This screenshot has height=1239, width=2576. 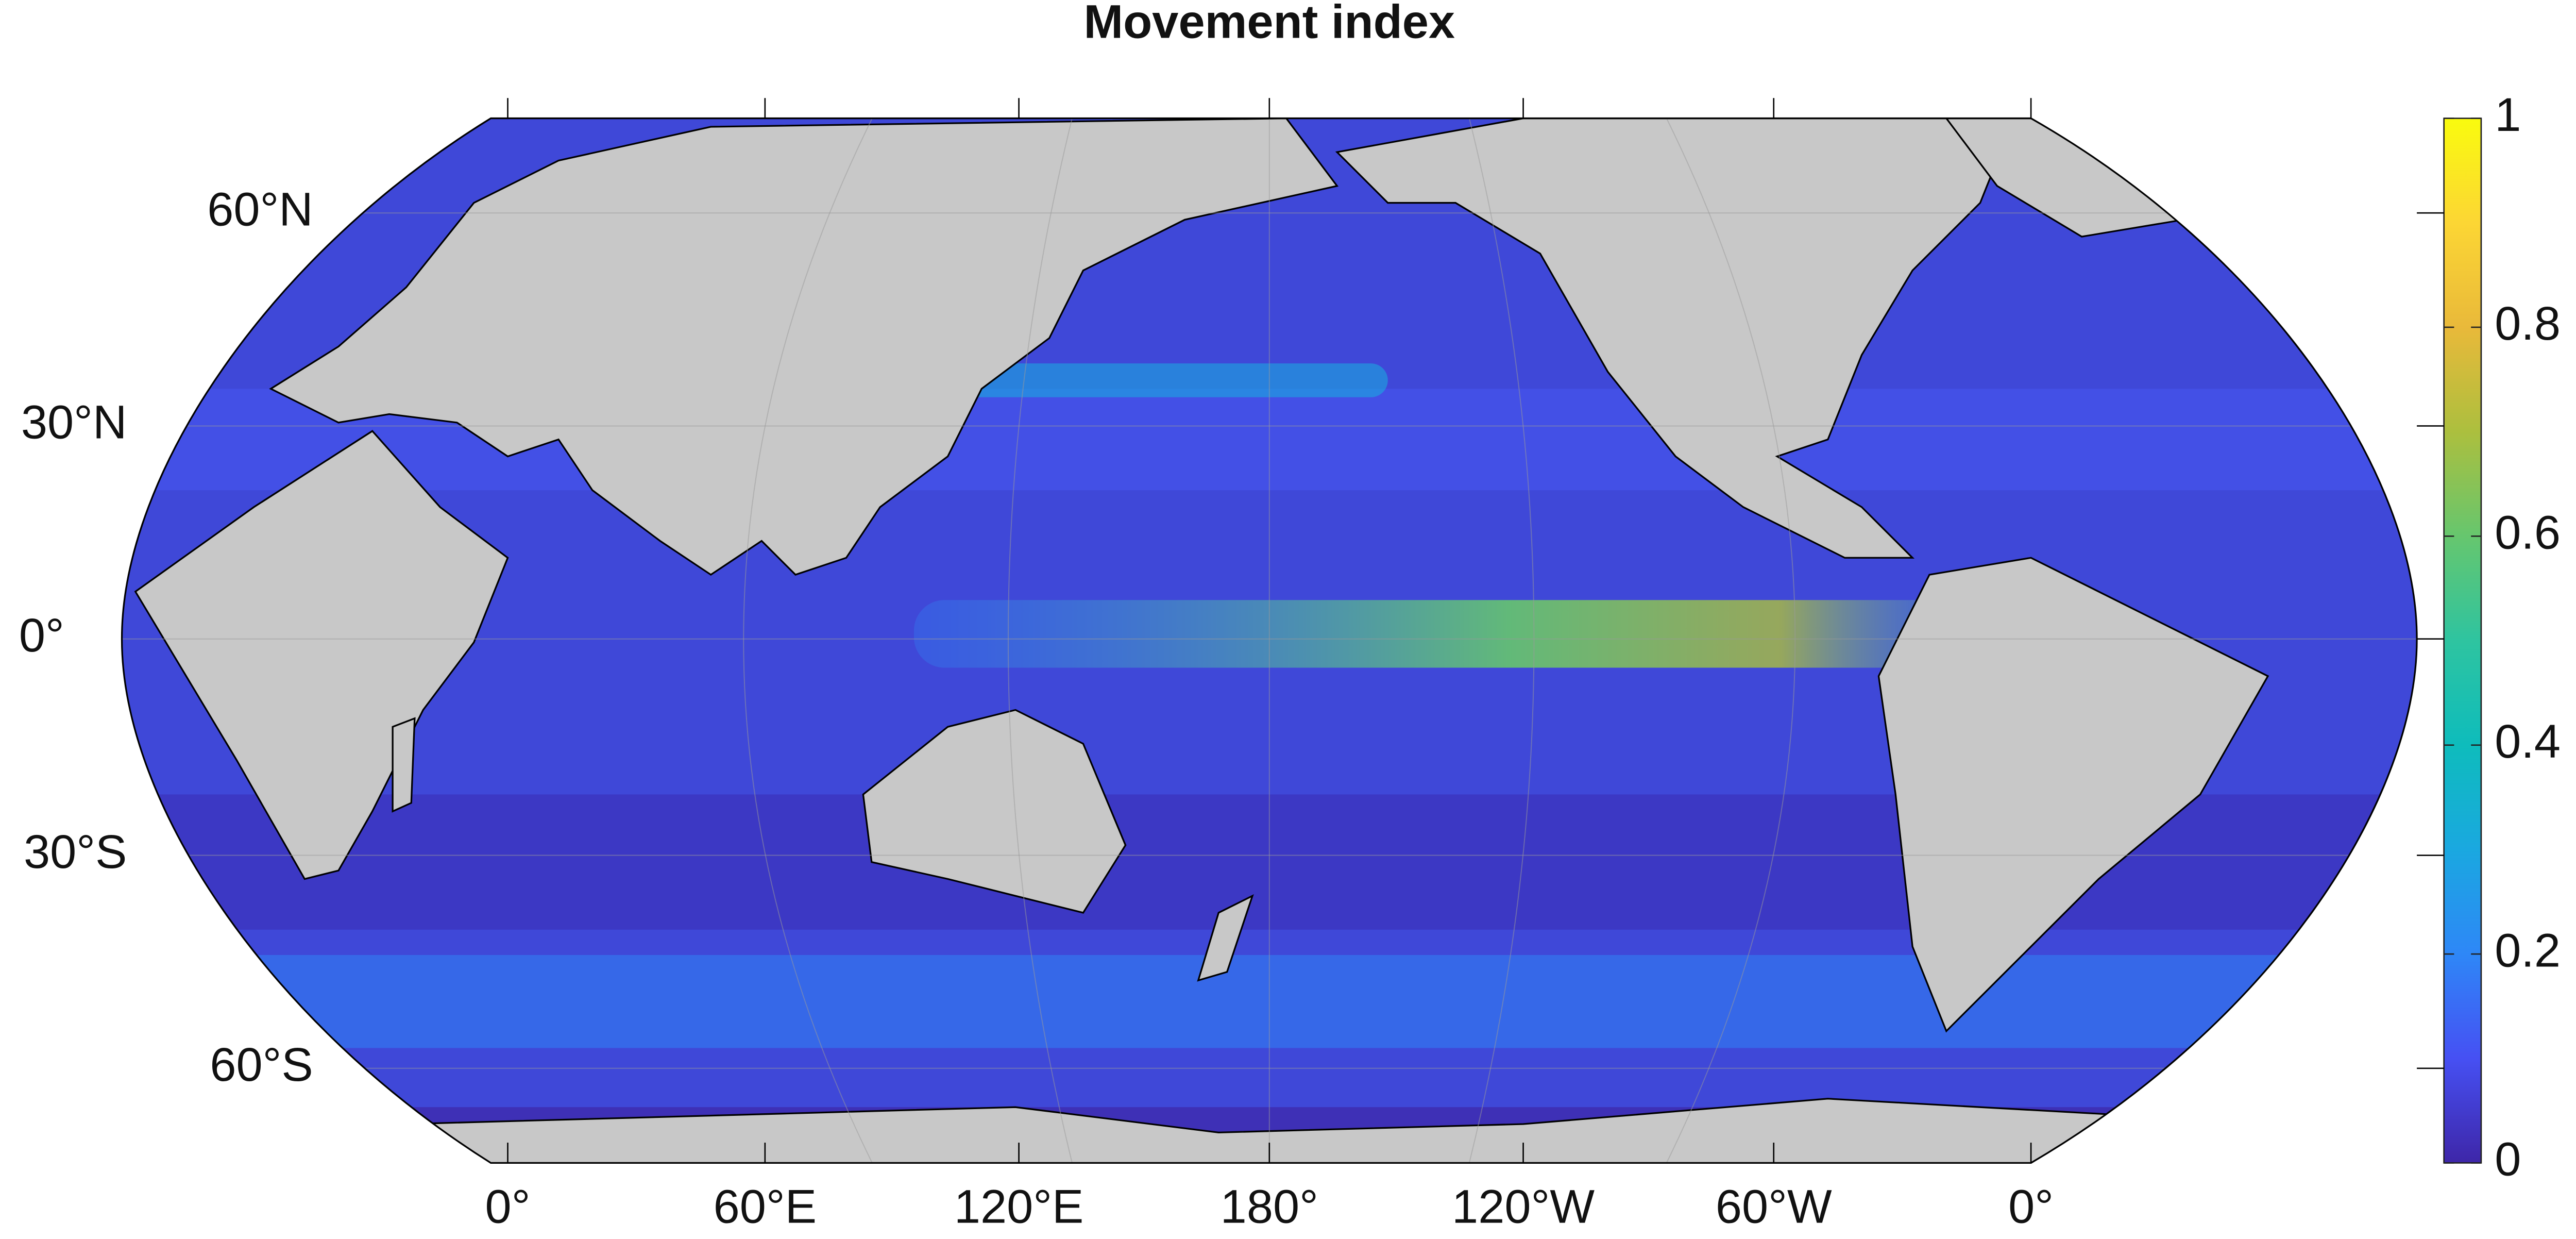 What do you see at coordinates (2508, 115) in the screenshot?
I see `colorbar-tick-label: 1` at bounding box center [2508, 115].